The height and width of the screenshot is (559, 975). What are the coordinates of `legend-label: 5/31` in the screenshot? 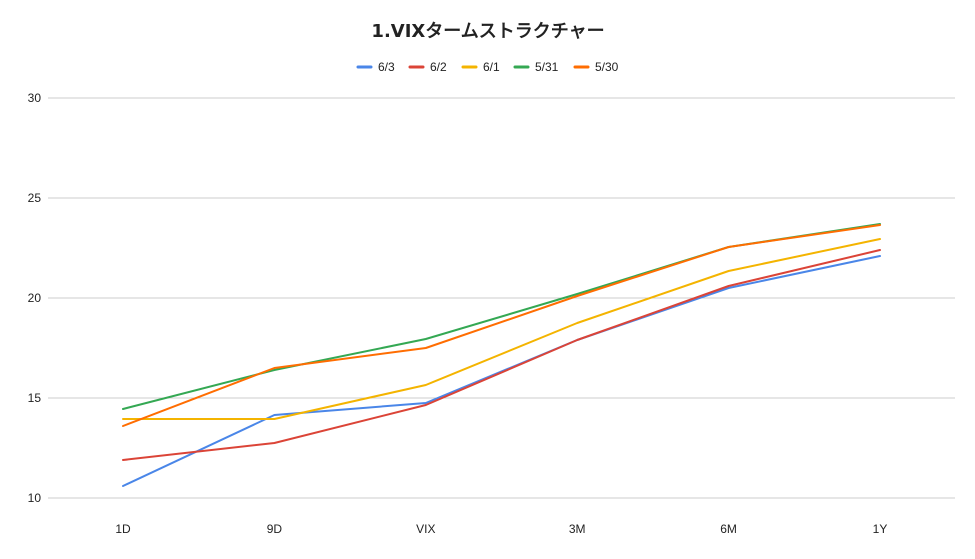 It's located at (547, 67).